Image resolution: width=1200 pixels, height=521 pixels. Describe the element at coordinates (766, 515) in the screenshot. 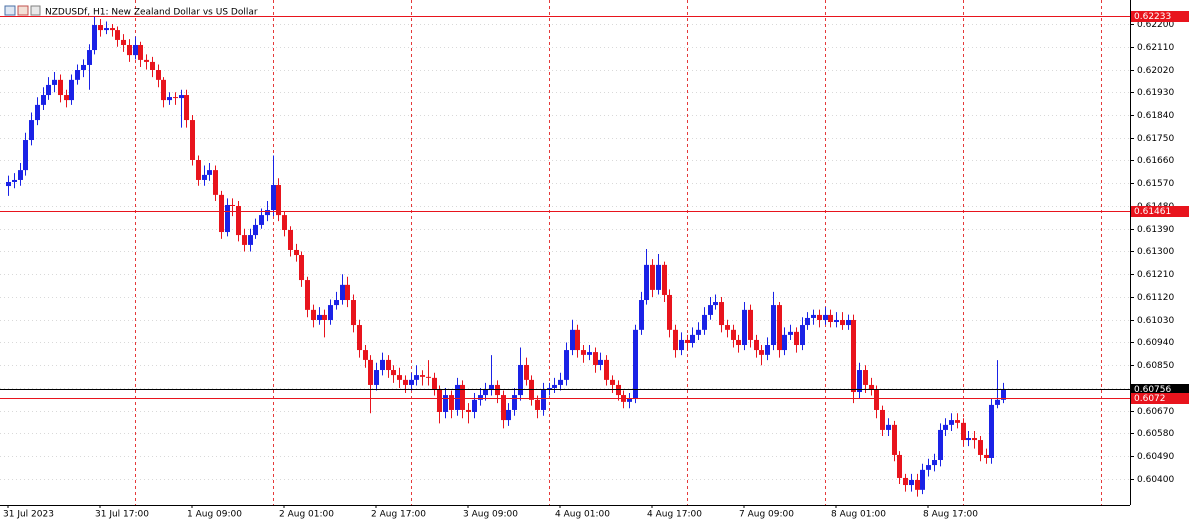

I see `x-tick-label: 7 Aug 09:00` at that location.